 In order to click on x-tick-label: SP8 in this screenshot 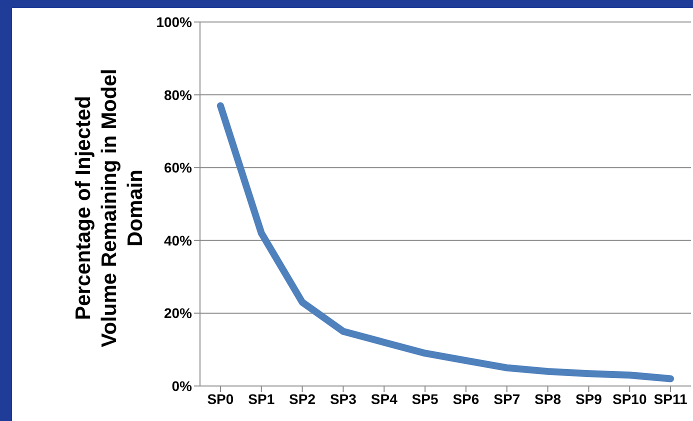, I will do `click(548, 398)`.